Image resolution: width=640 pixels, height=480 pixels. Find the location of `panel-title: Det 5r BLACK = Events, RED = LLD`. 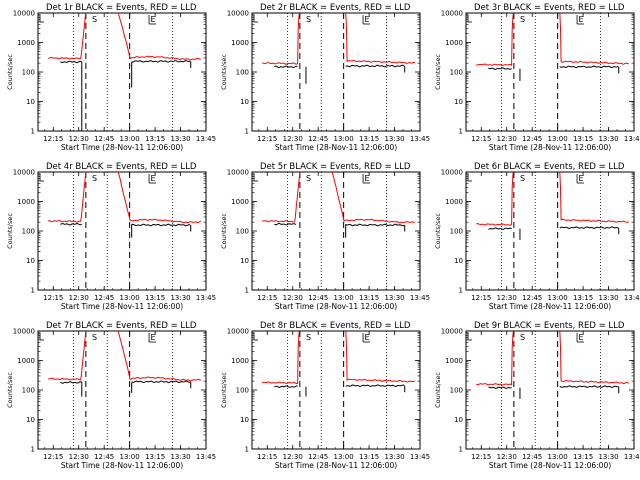

panel-title: Det 5r BLACK = Events, RED = LLD is located at coordinates (335, 167).